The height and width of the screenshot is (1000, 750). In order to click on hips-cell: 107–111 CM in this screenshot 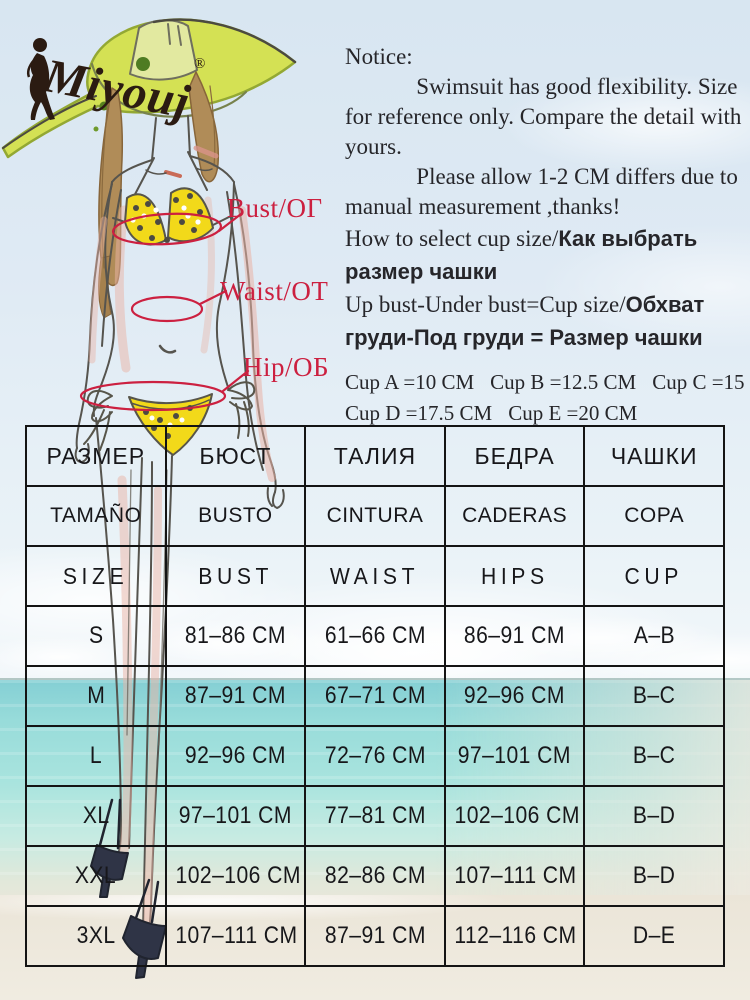, I will do `click(514, 876)`.